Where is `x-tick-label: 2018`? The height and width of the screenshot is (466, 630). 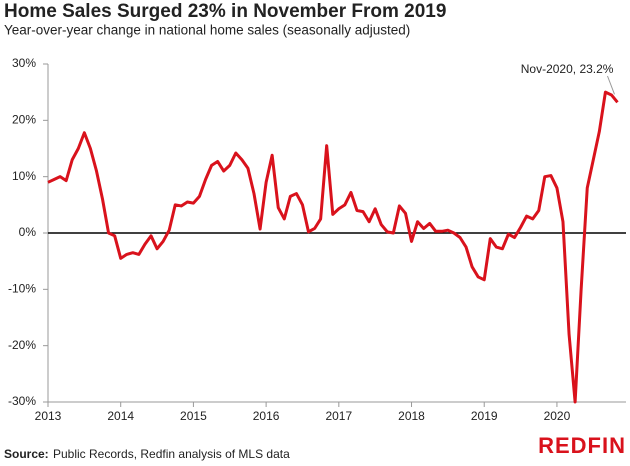 x-tick-label: 2018 is located at coordinates (411, 416).